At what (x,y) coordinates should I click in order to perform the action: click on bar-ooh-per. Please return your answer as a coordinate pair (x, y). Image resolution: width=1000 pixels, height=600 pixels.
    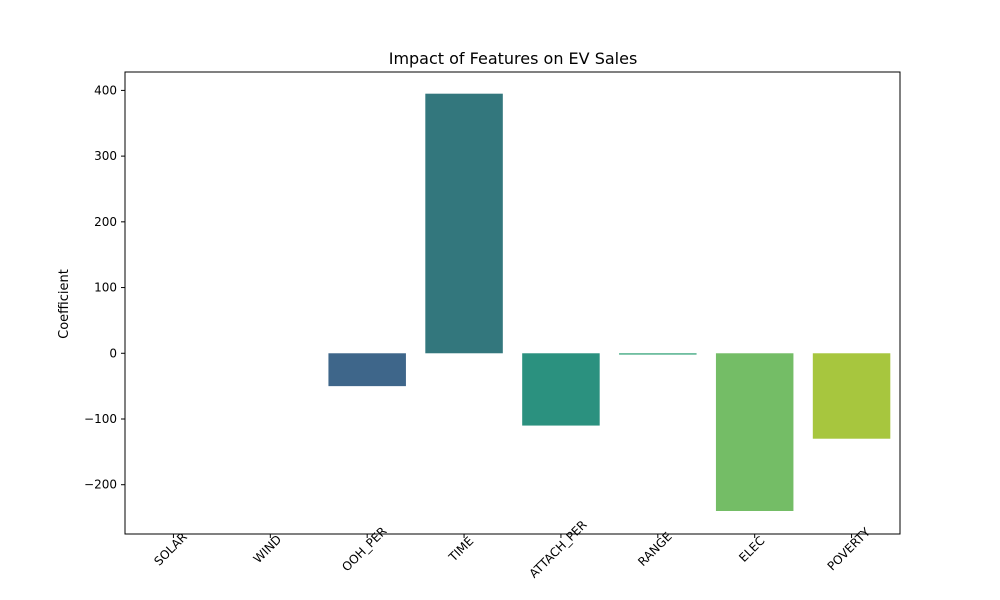
    Looking at the image, I should click on (367, 370).